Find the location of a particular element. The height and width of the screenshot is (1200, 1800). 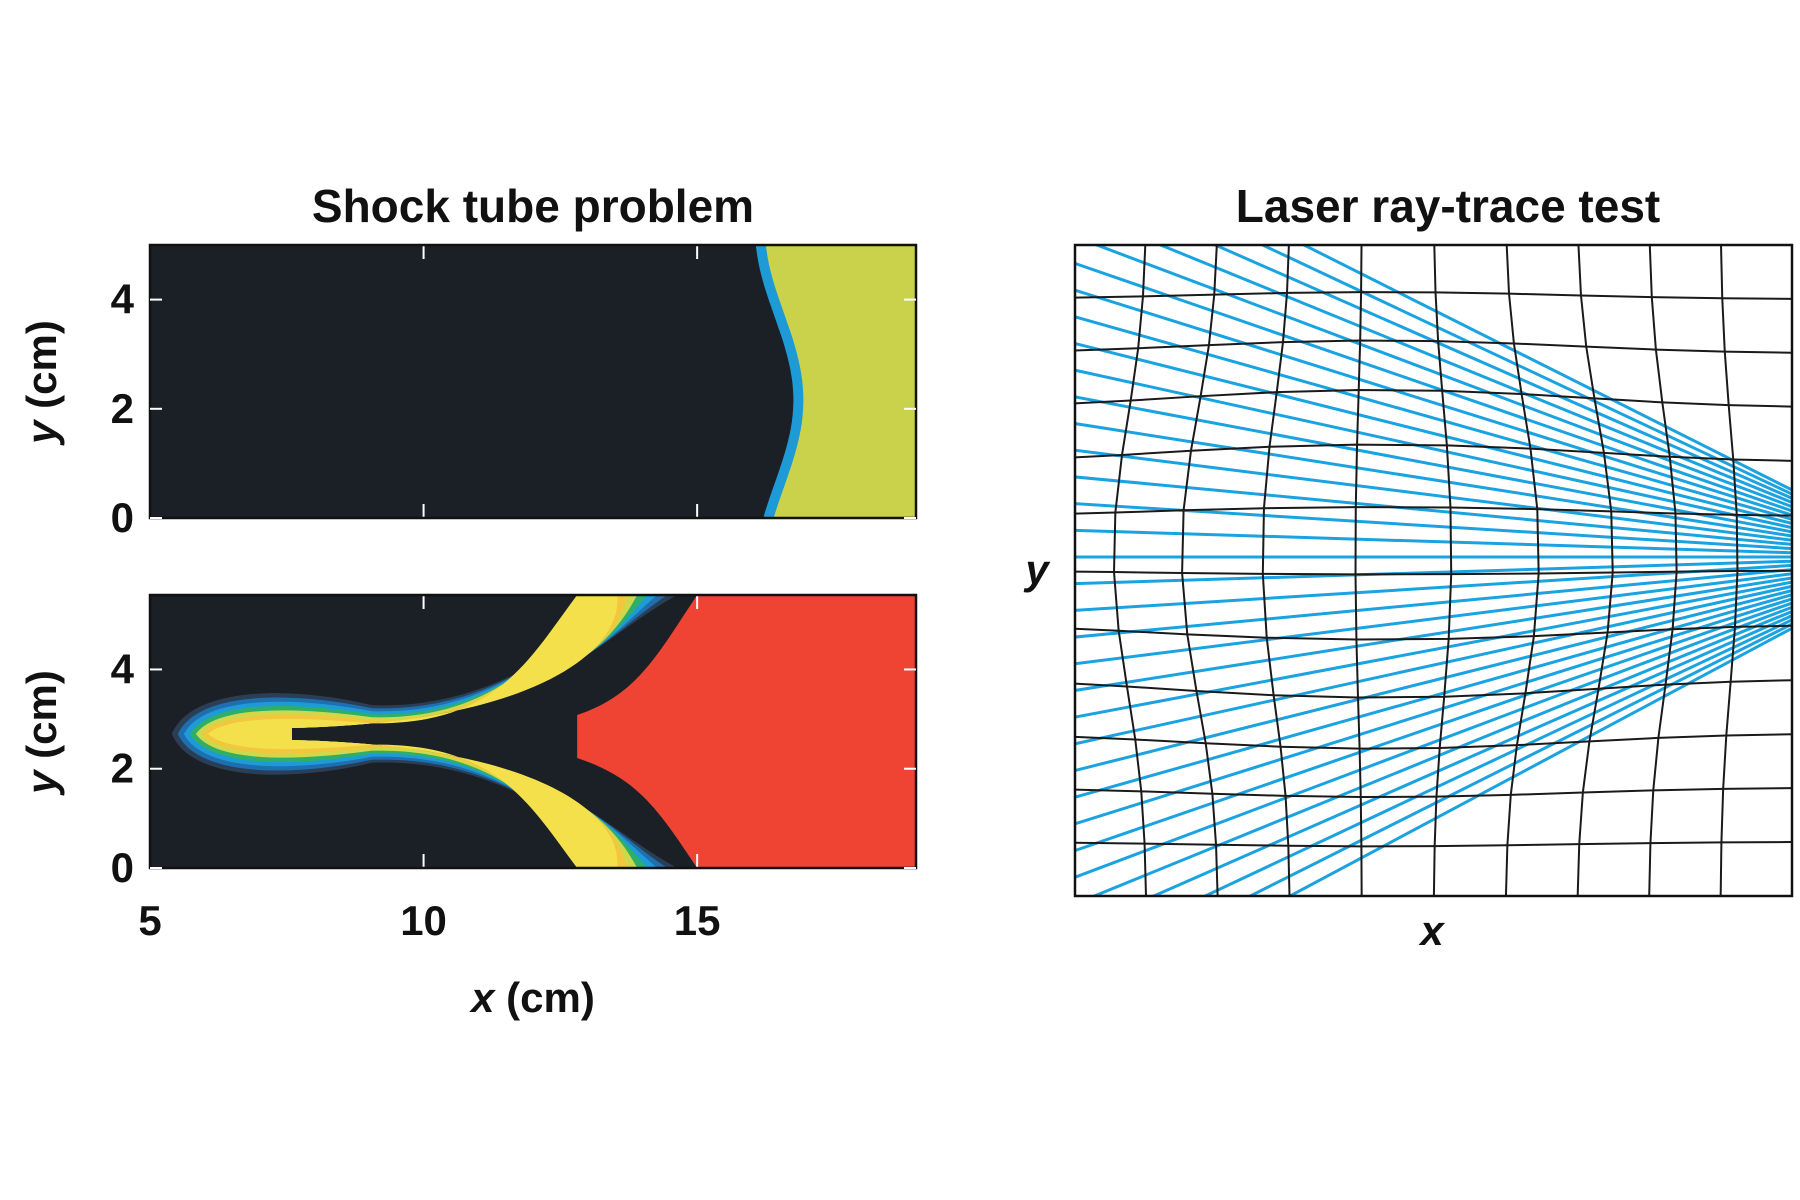

hot-region is located at coordinates (746, 731).